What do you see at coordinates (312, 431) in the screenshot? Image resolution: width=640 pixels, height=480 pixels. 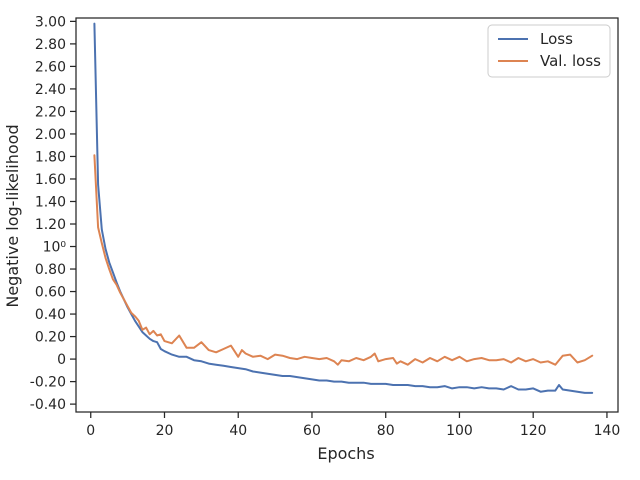 I see `x-tick-label: 60` at bounding box center [312, 431].